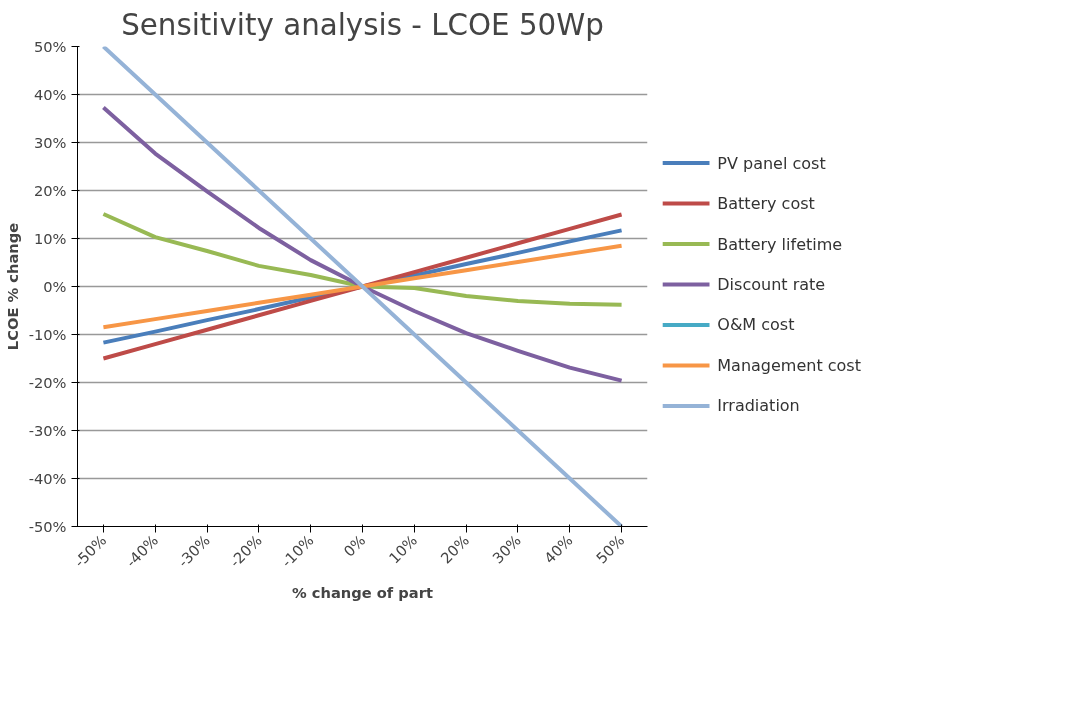  What do you see at coordinates (50, 94) in the screenshot?
I see `y-tick-label: 40%` at bounding box center [50, 94].